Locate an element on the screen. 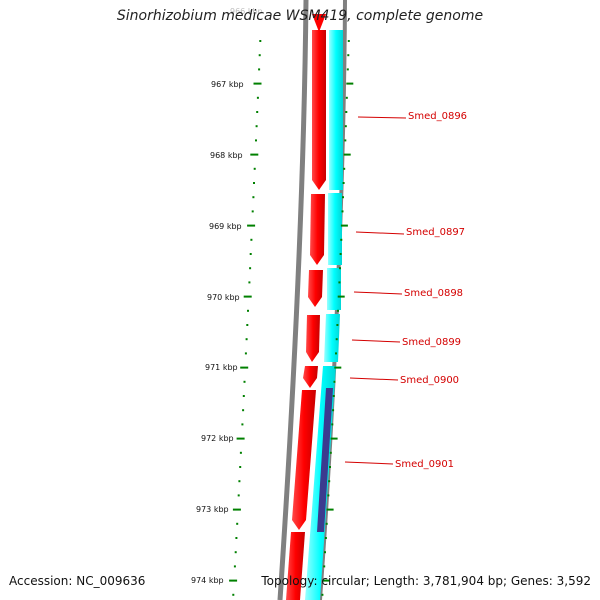 The width and height of the screenshot is (600, 600). gene-label: Smed_0901 is located at coordinates (424, 464).